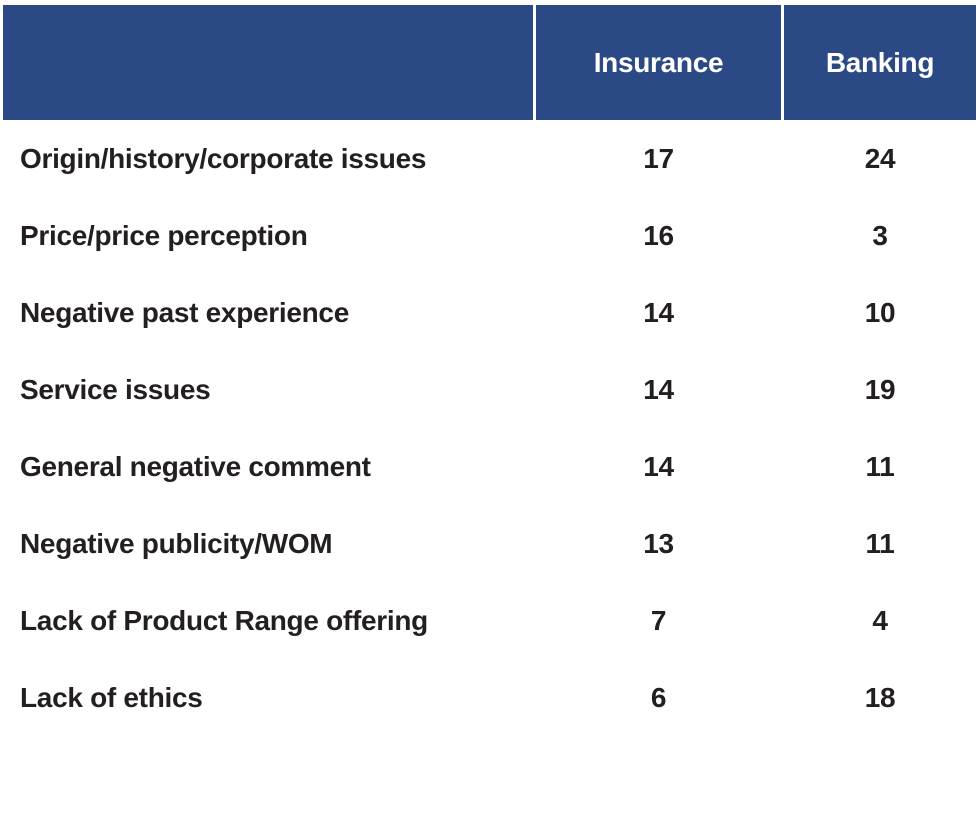 This screenshot has height=814, width=980. What do you see at coordinates (489, 158) in the screenshot?
I see `table-row: Origin/history/corporate issues 17 24` at bounding box center [489, 158].